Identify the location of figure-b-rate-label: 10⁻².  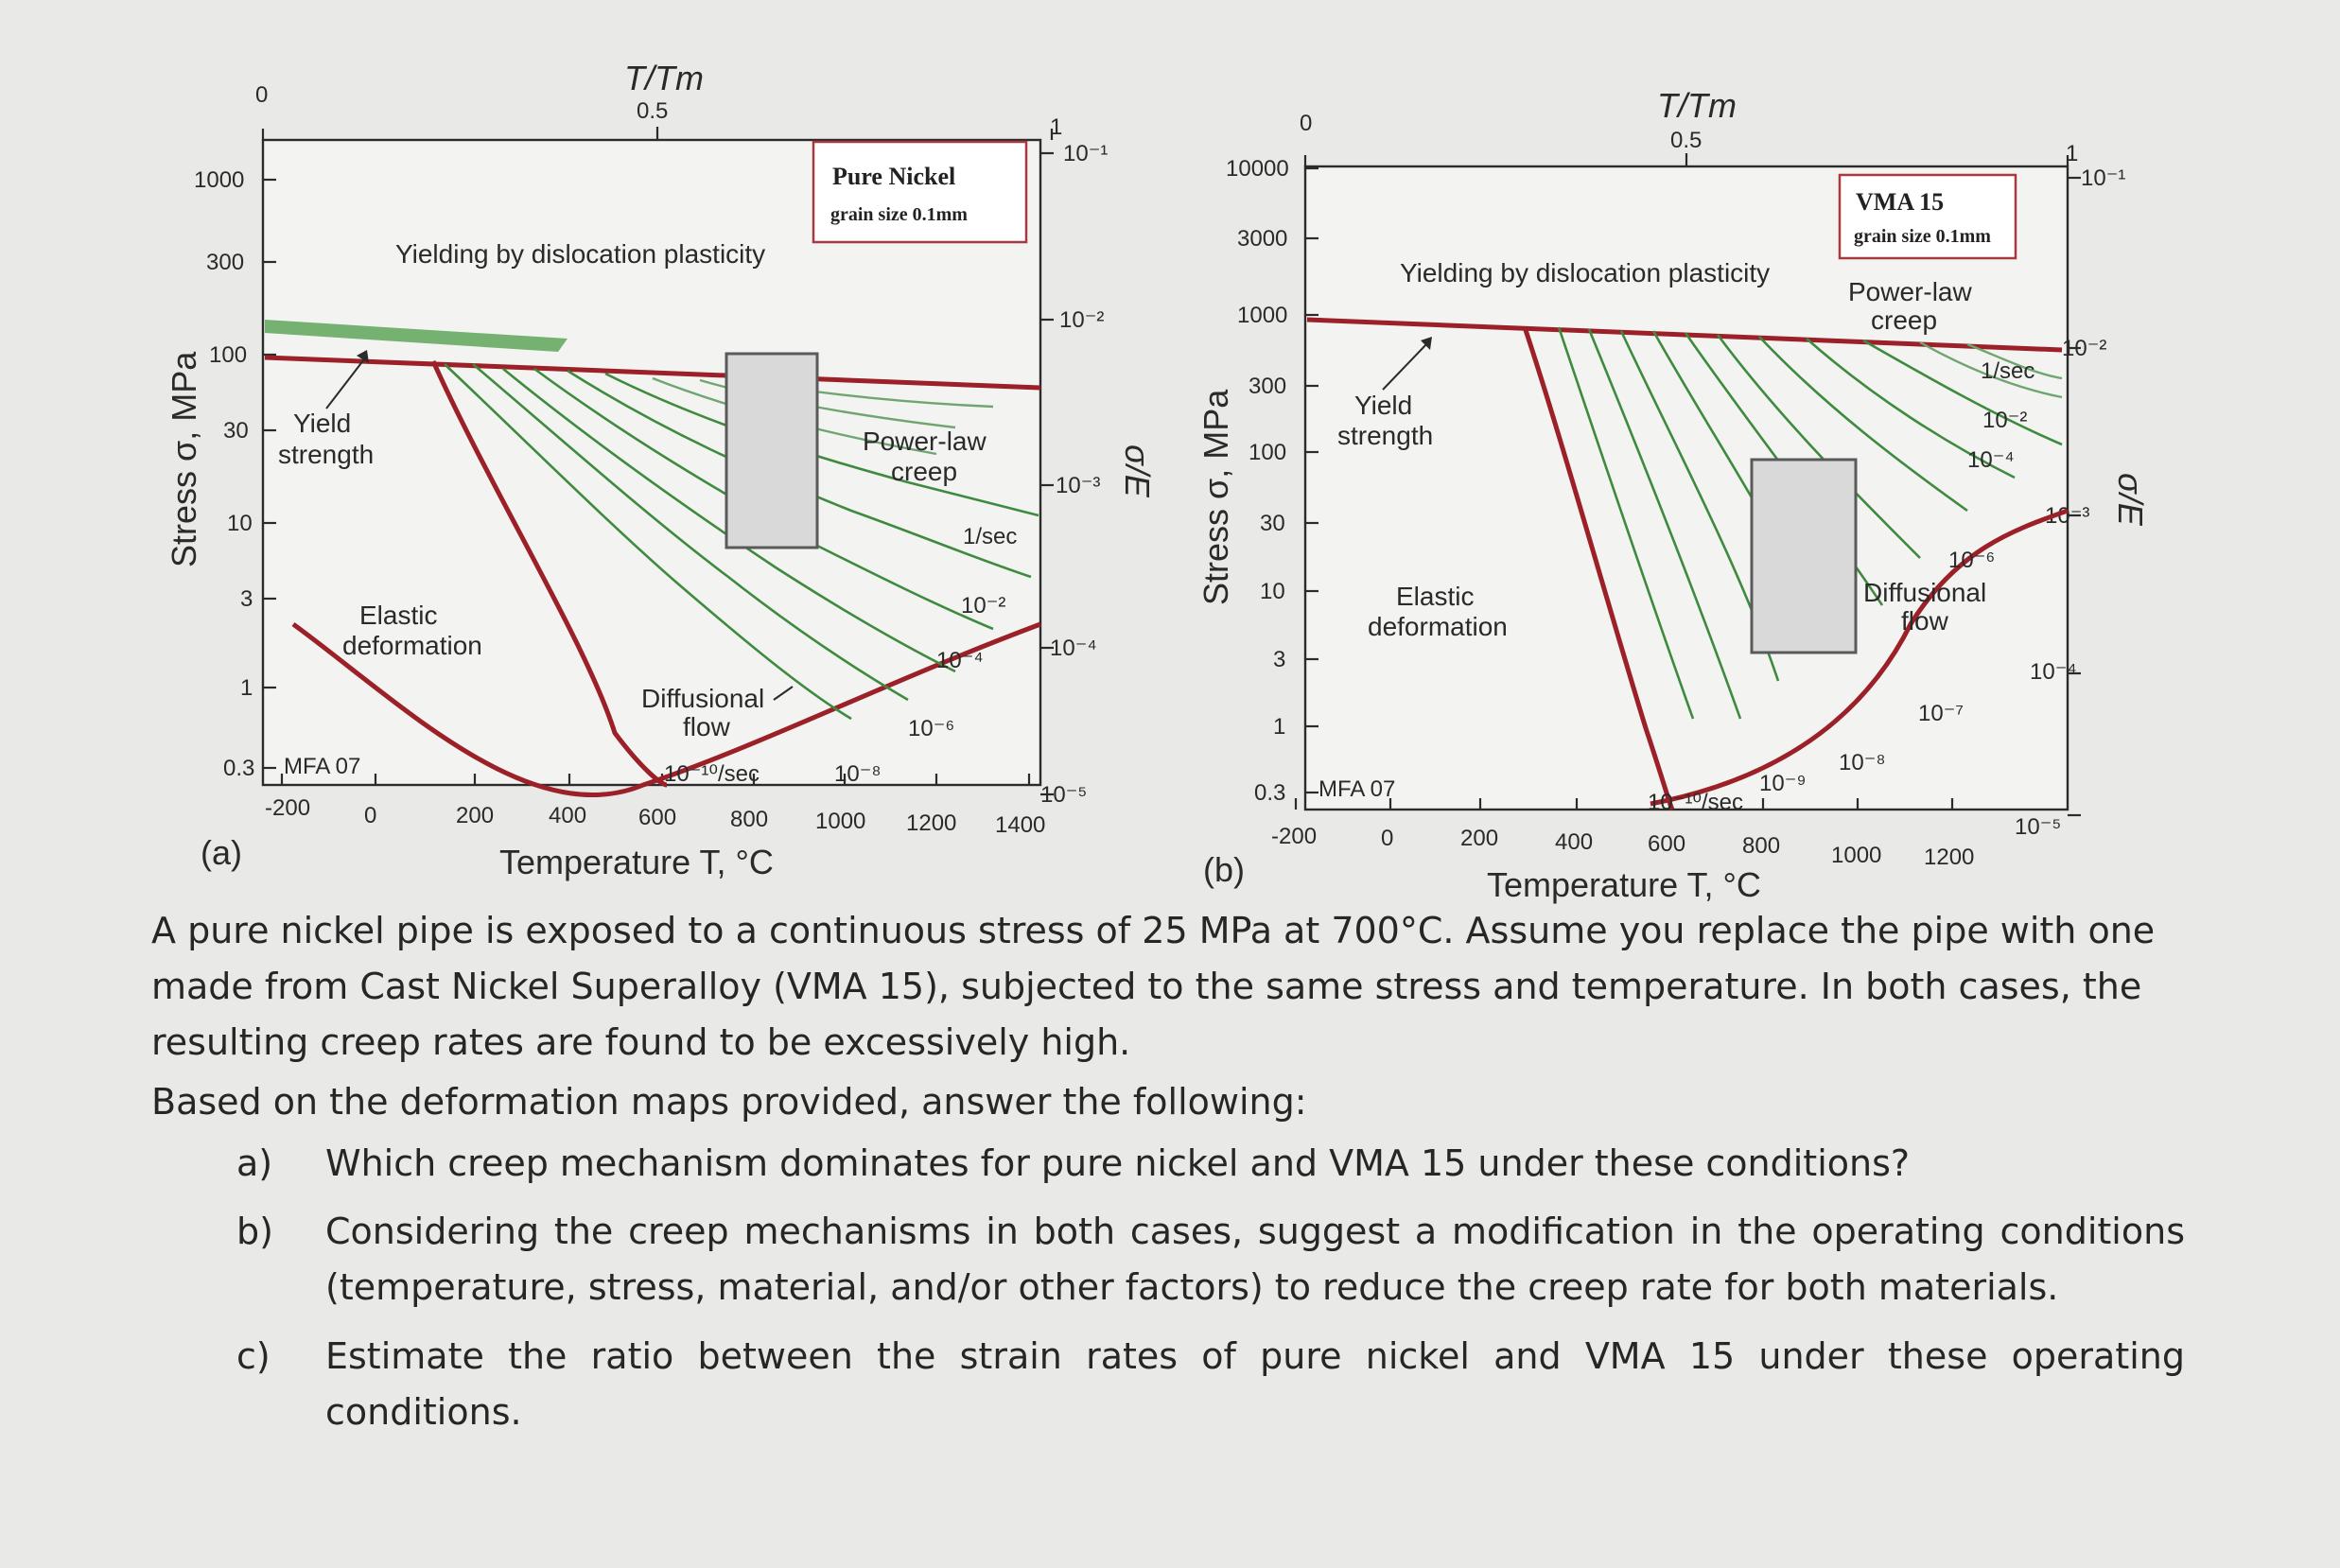
(2004, 420).